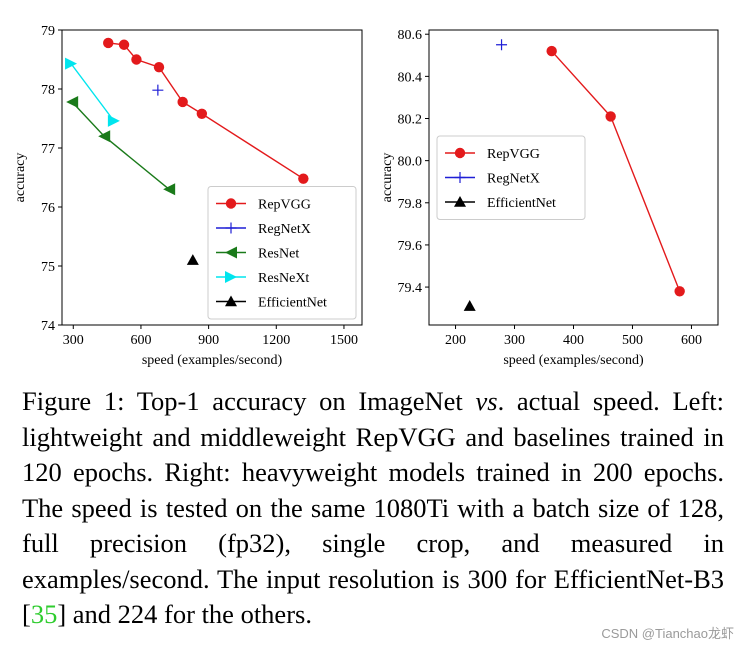  Describe the element at coordinates (249, 401) in the screenshot. I see `caption-part1: Figure 1: Top-1 accuracy on ImageNet` at that location.